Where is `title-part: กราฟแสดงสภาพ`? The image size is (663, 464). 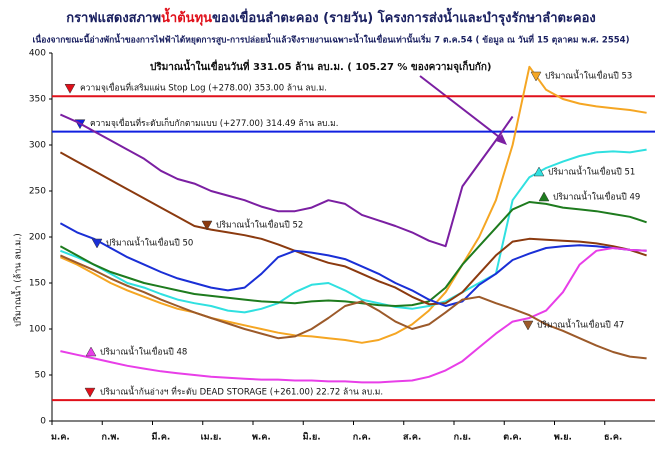
title-part: กราฟแสดงสภาพ is located at coordinates (113, 18).